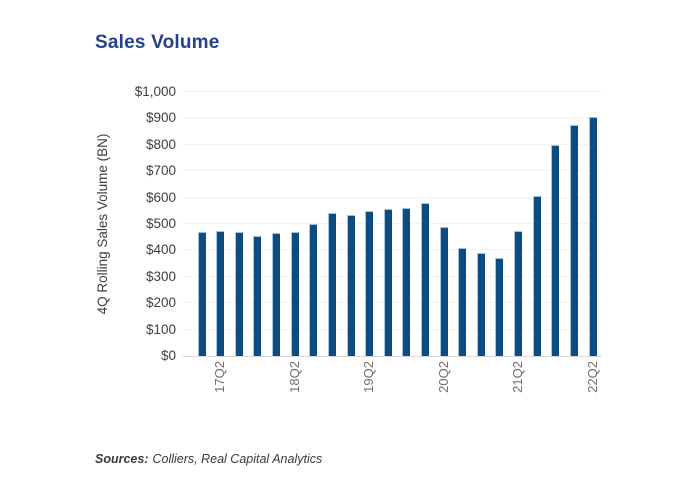  I want to click on bar-19Q3, so click(387, 282).